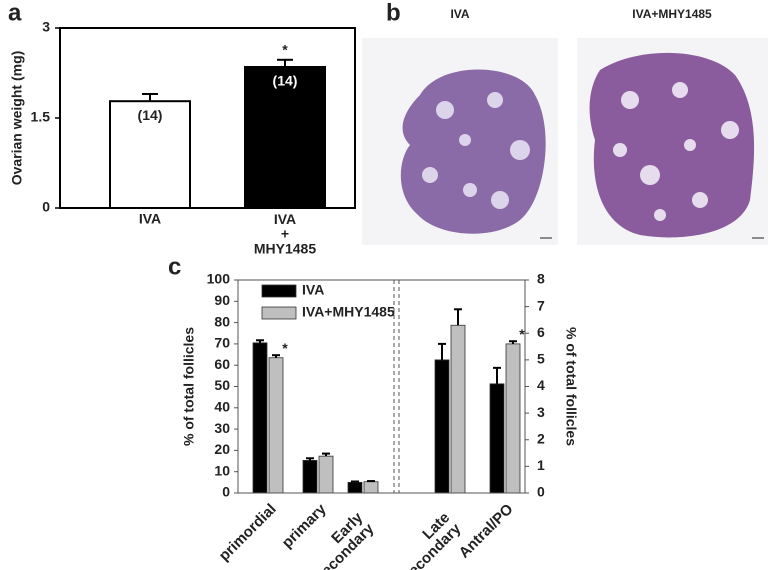  I want to click on y-tick-label: 10, so click(222, 470).